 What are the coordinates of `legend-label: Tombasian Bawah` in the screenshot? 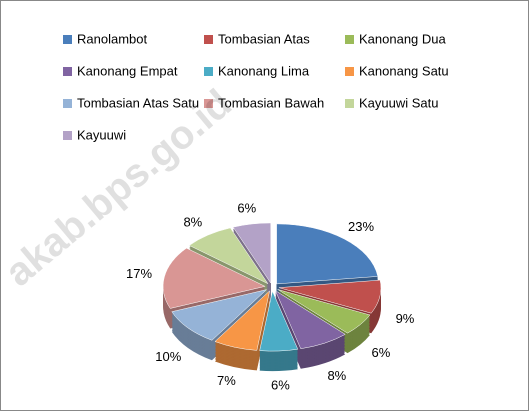 It's located at (271, 102).